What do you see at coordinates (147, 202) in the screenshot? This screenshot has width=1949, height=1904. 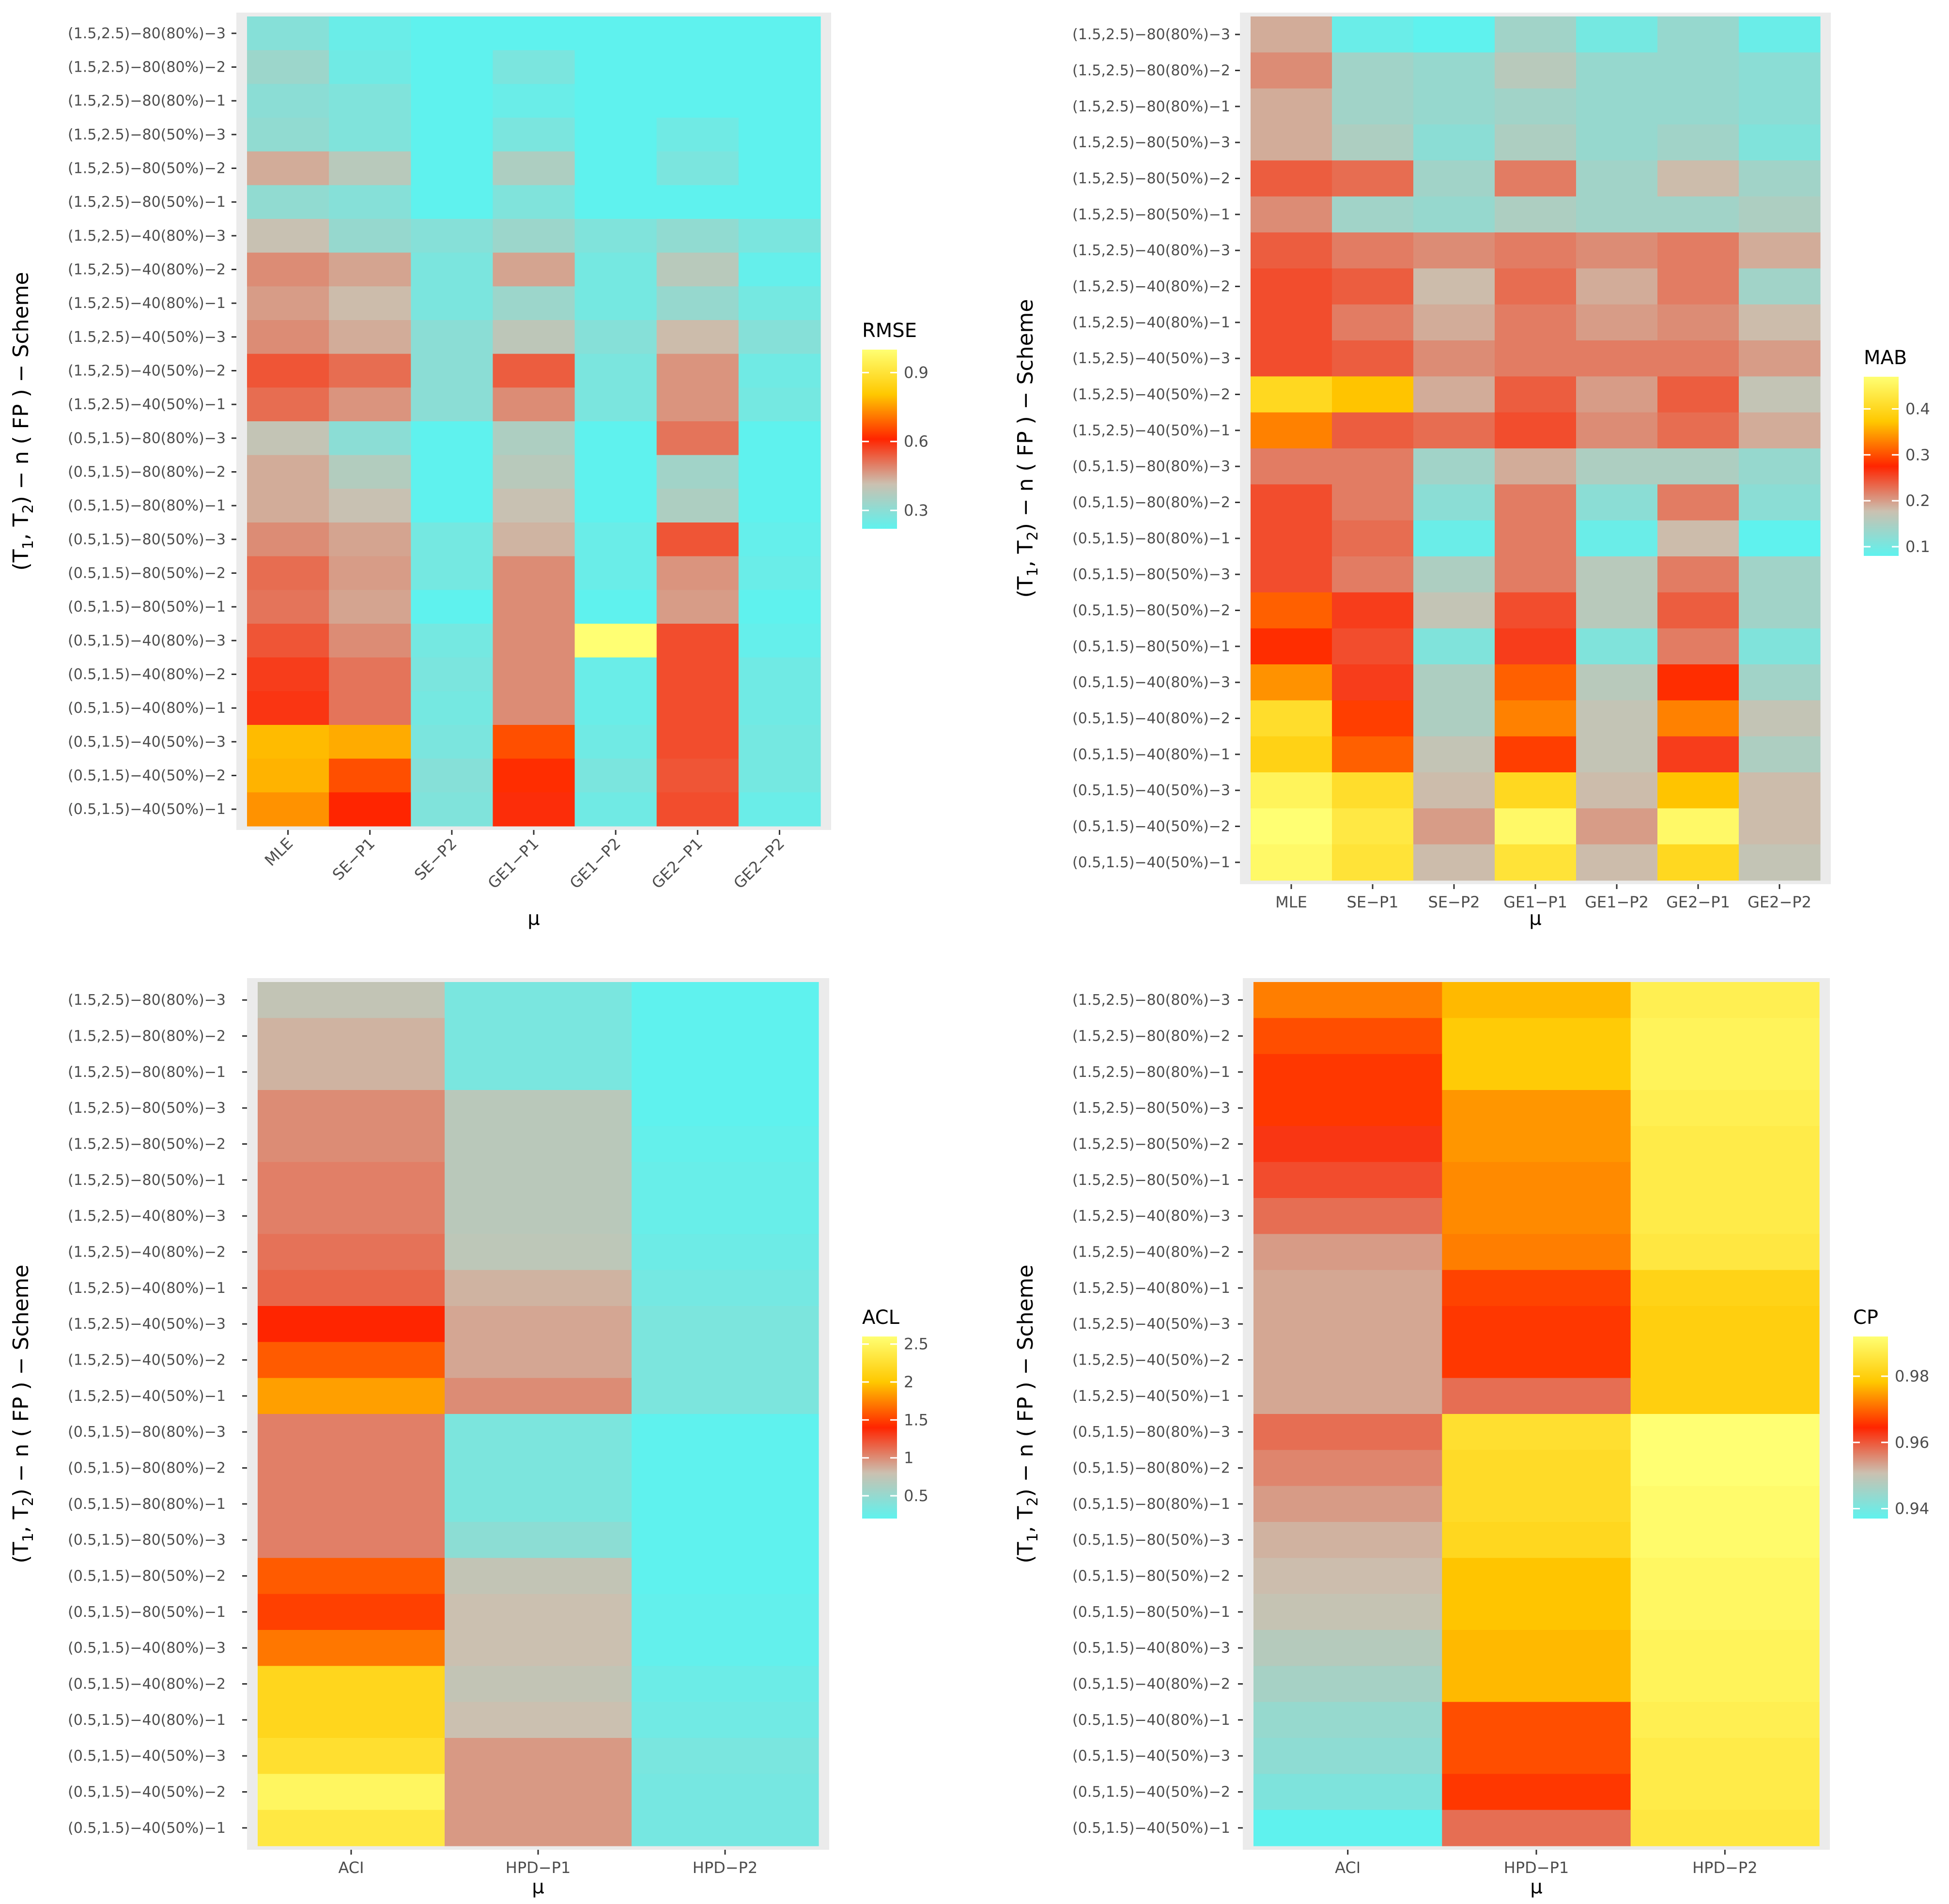 I see `y-tick-label: (1.5,2.5)−80(50%)−1` at bounding box center [147, 202].